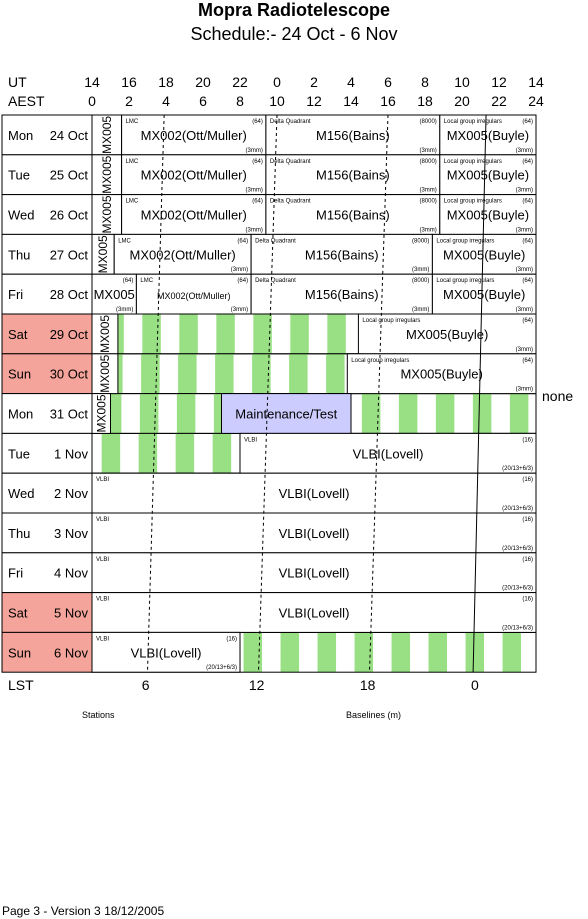  Describe the element at coordinates (203, 82) in the screenshot. I see `ut-hour: 20` at that location.